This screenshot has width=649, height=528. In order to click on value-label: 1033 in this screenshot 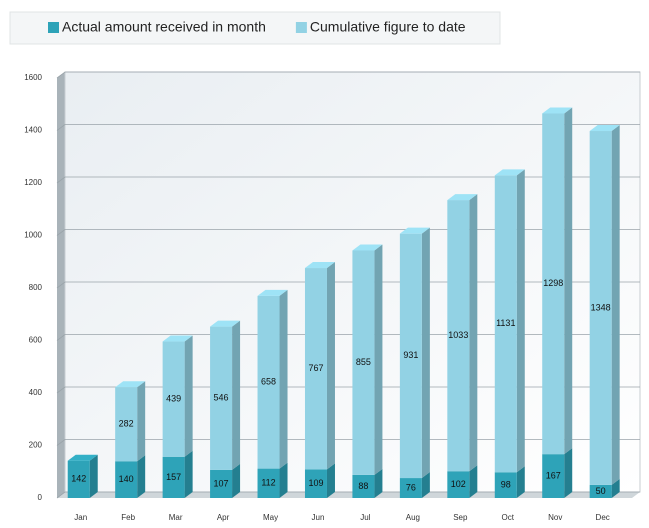, I will do `click(458, 335)`.